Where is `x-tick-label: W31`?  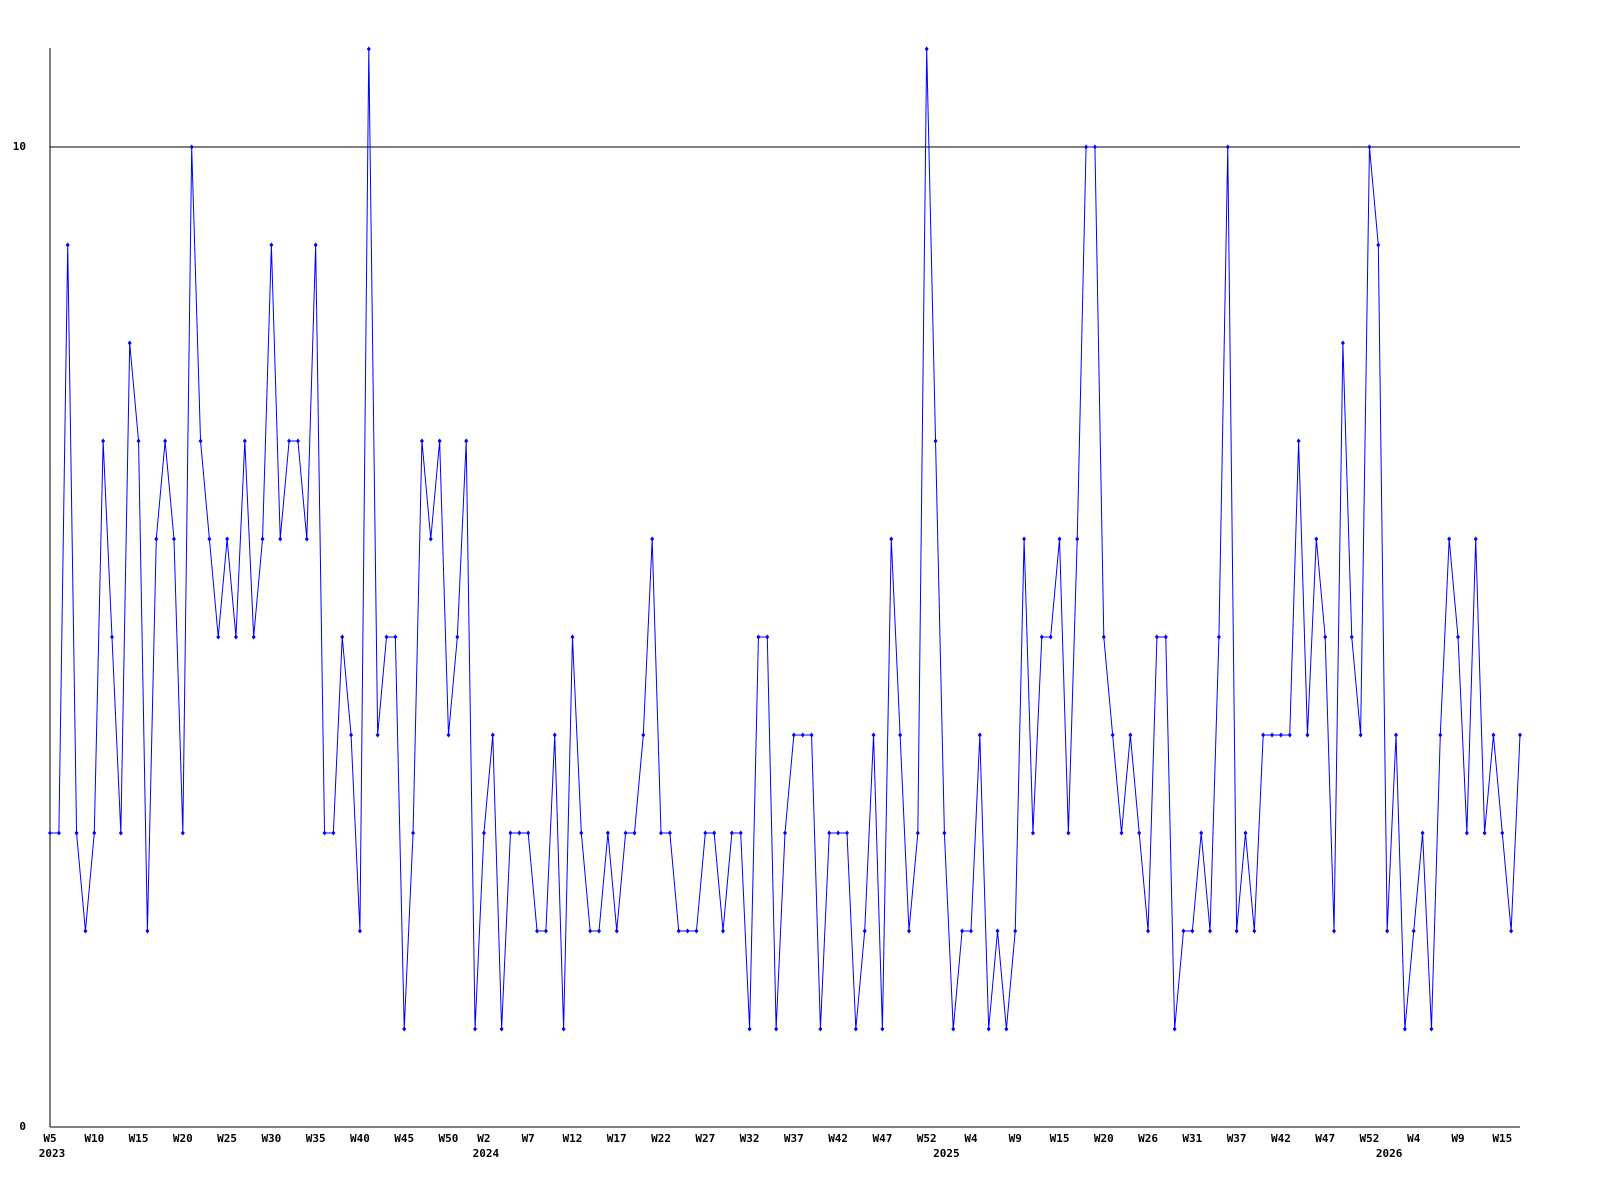
x-tick-label: W31 is located at coordinates (1192, 1138).